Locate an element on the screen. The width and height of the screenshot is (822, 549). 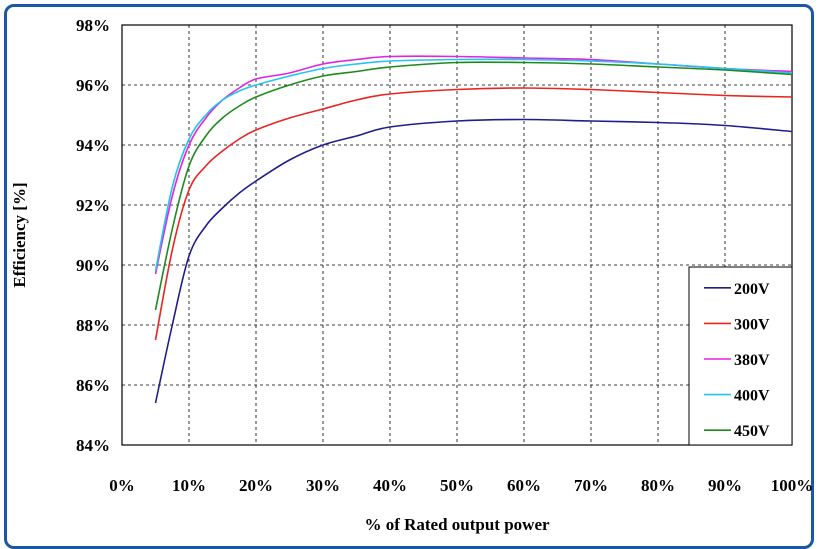
x-tick-label: 70% is located at coordinates (591, 485).